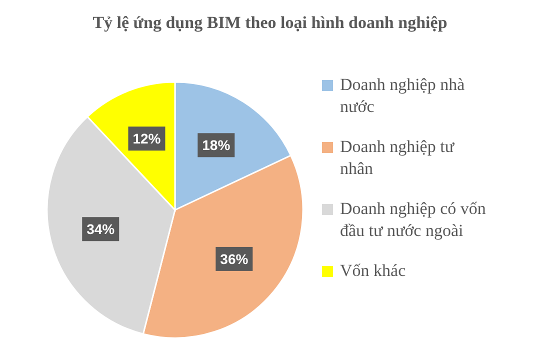 This screenshot has width=540, height=360. Describe the element at coordinates (216, 145) in the screenshot. I see `data-label: 18%` at that location.